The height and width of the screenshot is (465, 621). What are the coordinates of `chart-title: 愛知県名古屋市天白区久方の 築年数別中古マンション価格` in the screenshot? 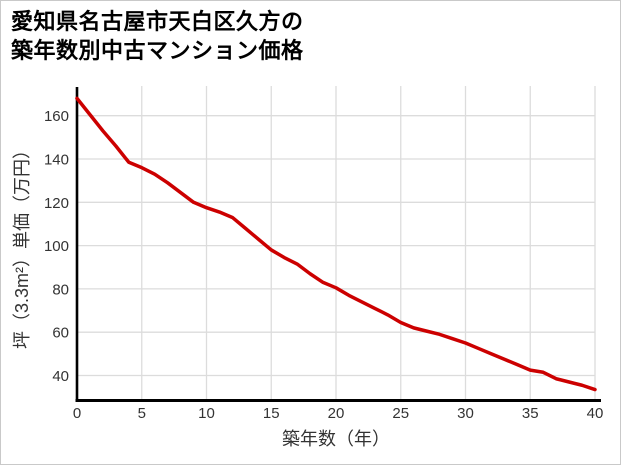 It's located at (157, 36).